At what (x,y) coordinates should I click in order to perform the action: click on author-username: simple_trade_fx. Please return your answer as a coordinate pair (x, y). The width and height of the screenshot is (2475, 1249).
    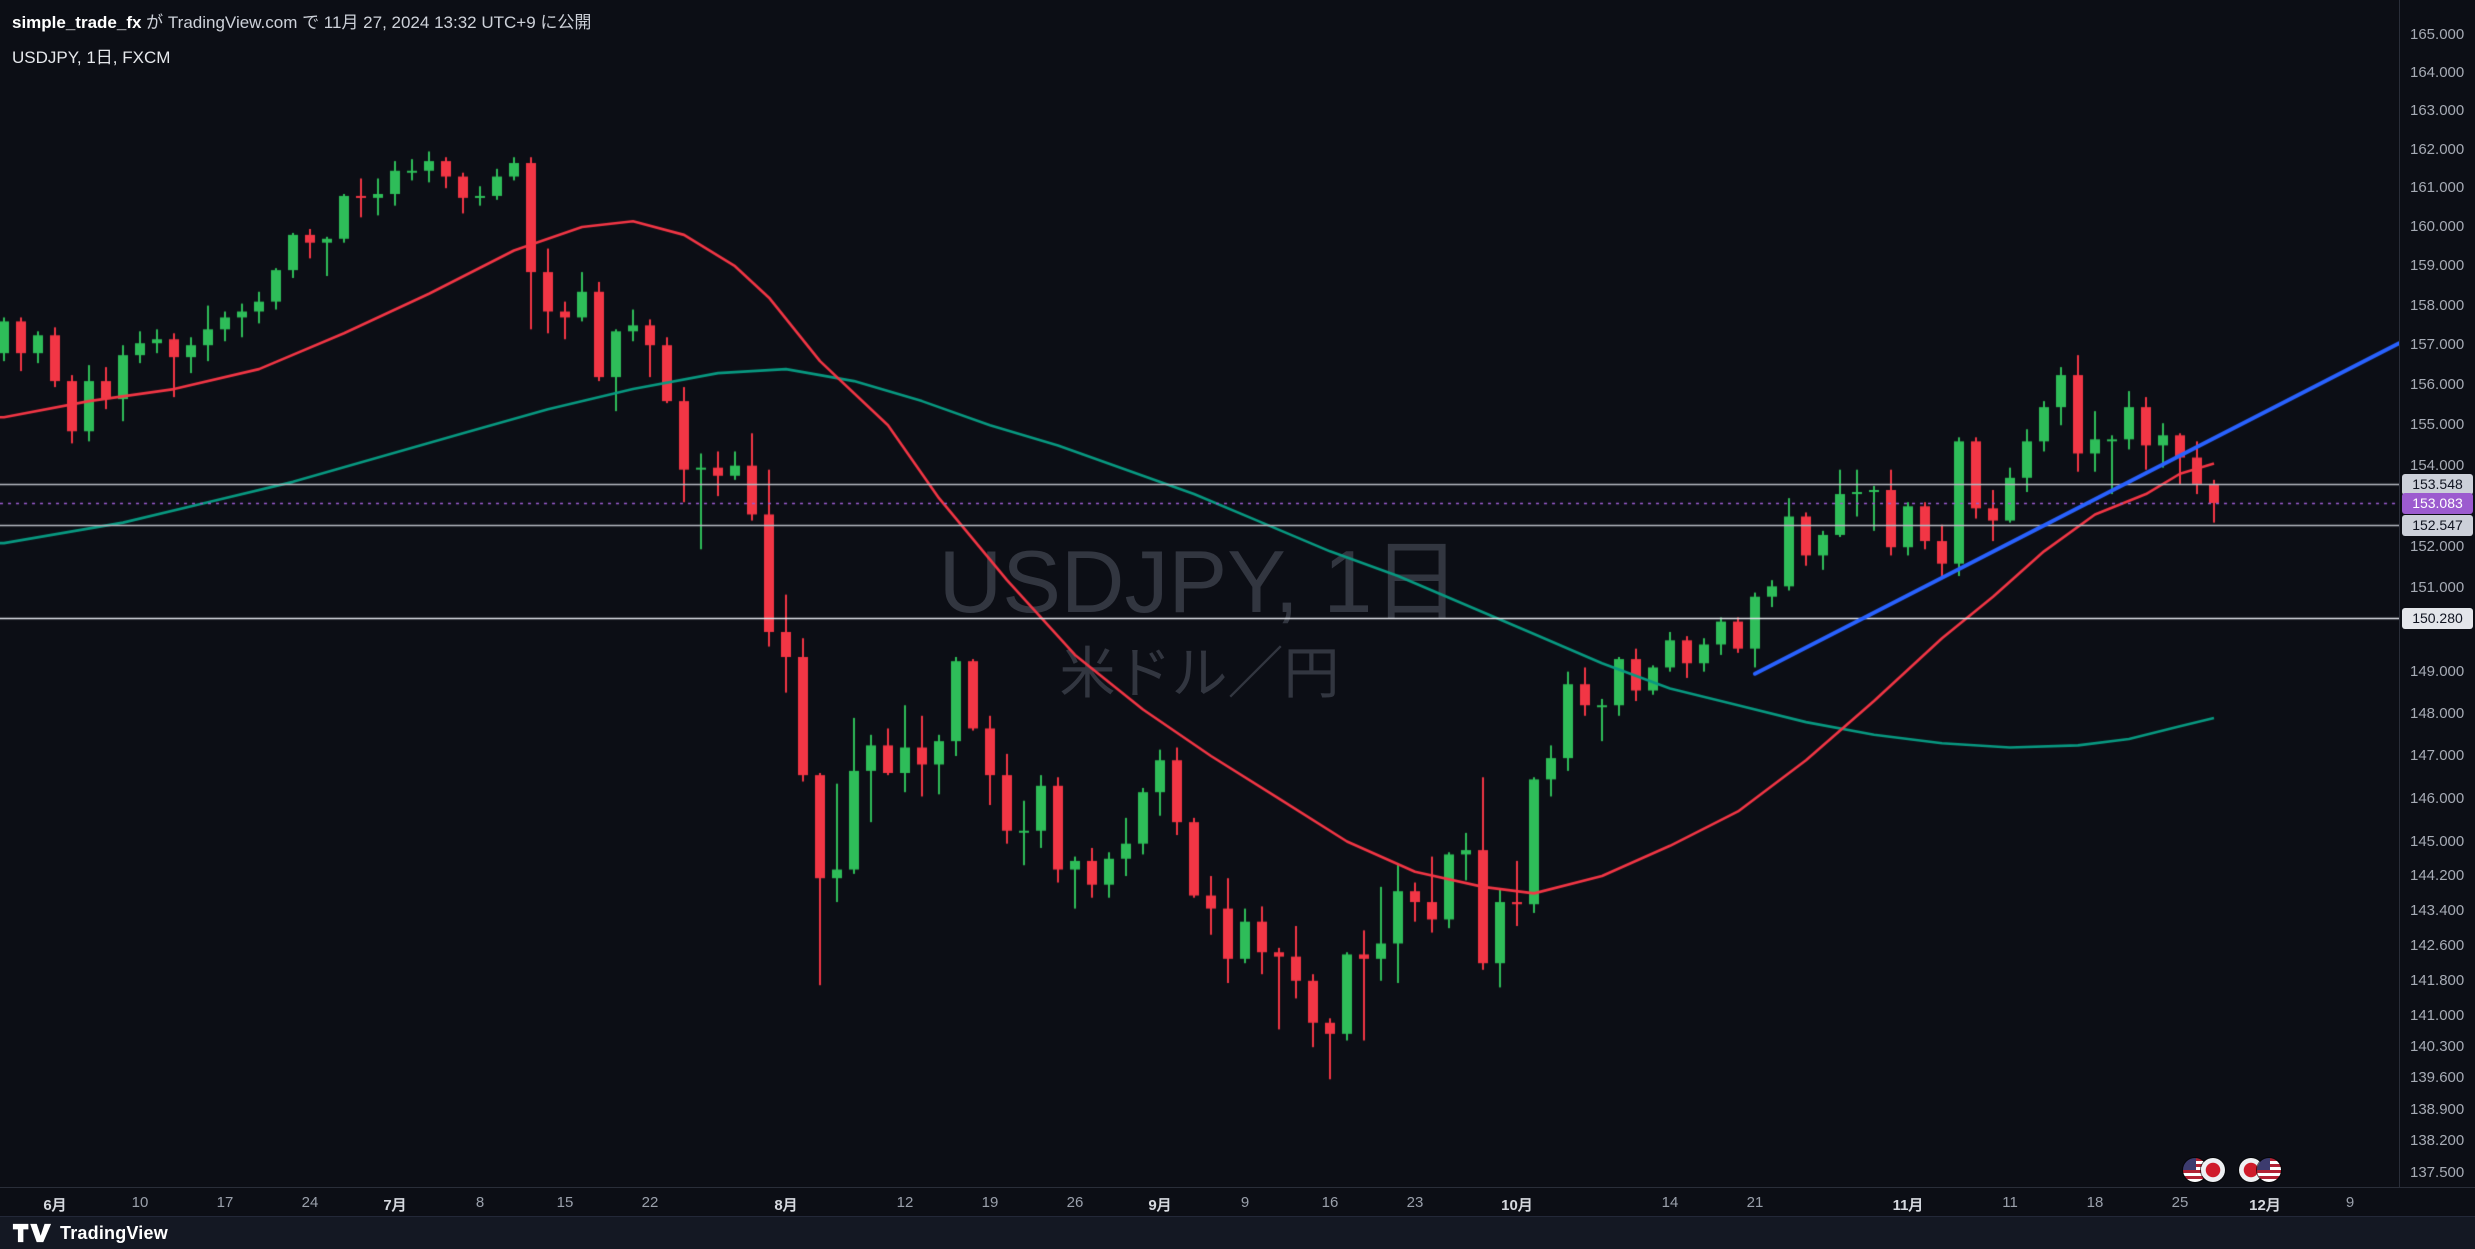
    Looking at the image, I should click on (77, 22).